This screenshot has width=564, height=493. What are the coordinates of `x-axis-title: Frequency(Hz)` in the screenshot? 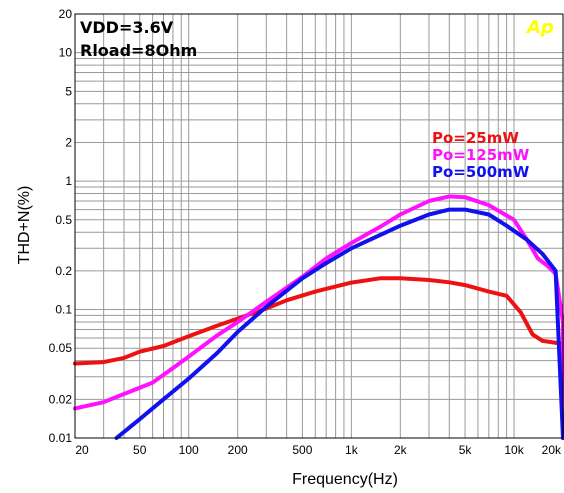 It's located at (345, 479).